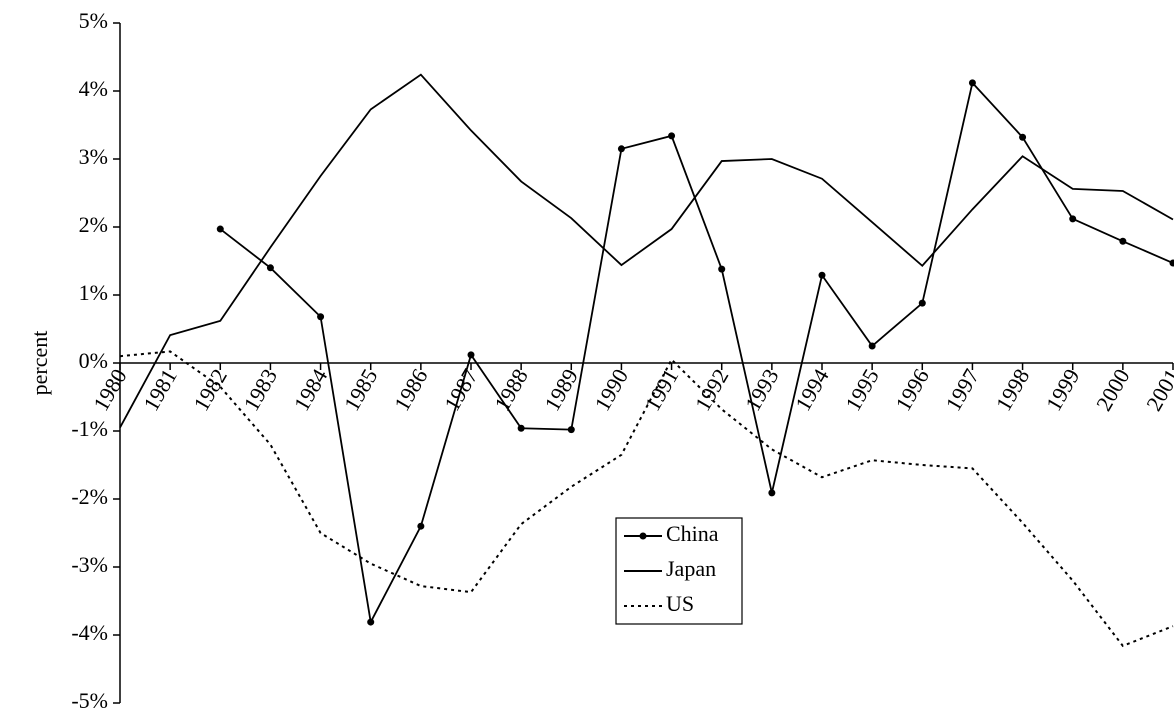  I want to click on y-tick-label: 3%, so click(93, 156).